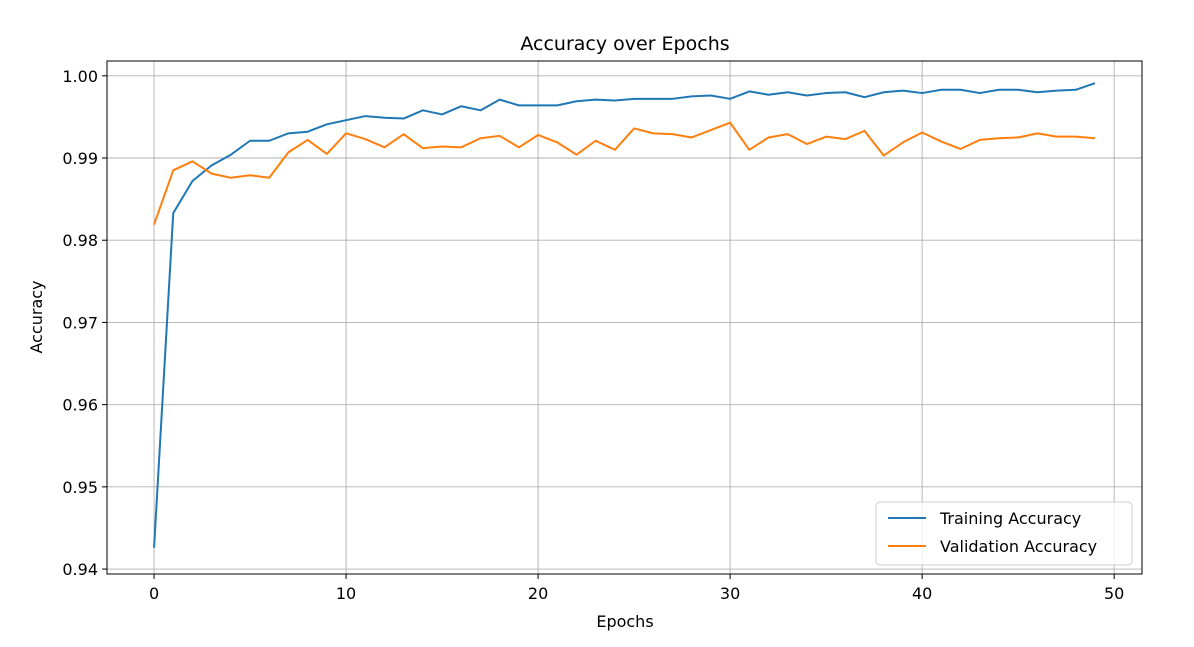  I want to click on x-axis-label: Epochs, so click(624, 621).